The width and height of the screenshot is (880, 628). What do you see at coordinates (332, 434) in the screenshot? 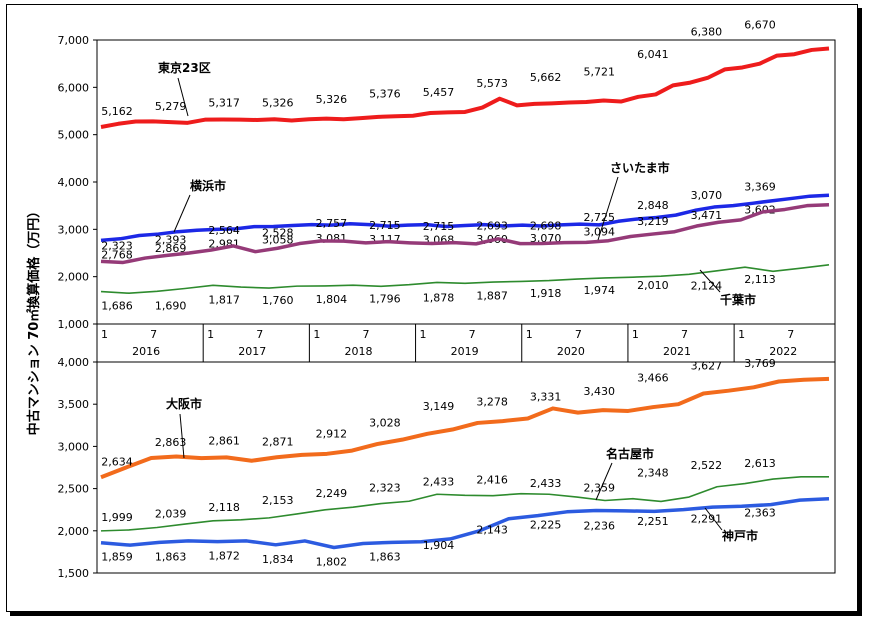
I see `data-label: 2,912` at bounding box center [332, 434].